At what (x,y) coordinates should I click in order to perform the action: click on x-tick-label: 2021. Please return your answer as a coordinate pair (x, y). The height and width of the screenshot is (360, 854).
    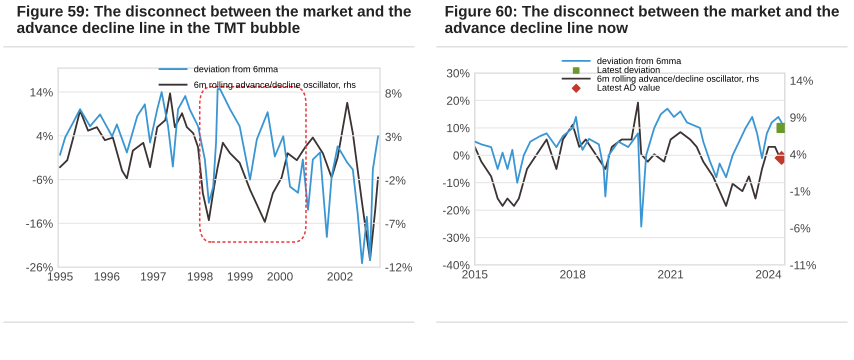
    Looking at the image, I should click on (671, 274).